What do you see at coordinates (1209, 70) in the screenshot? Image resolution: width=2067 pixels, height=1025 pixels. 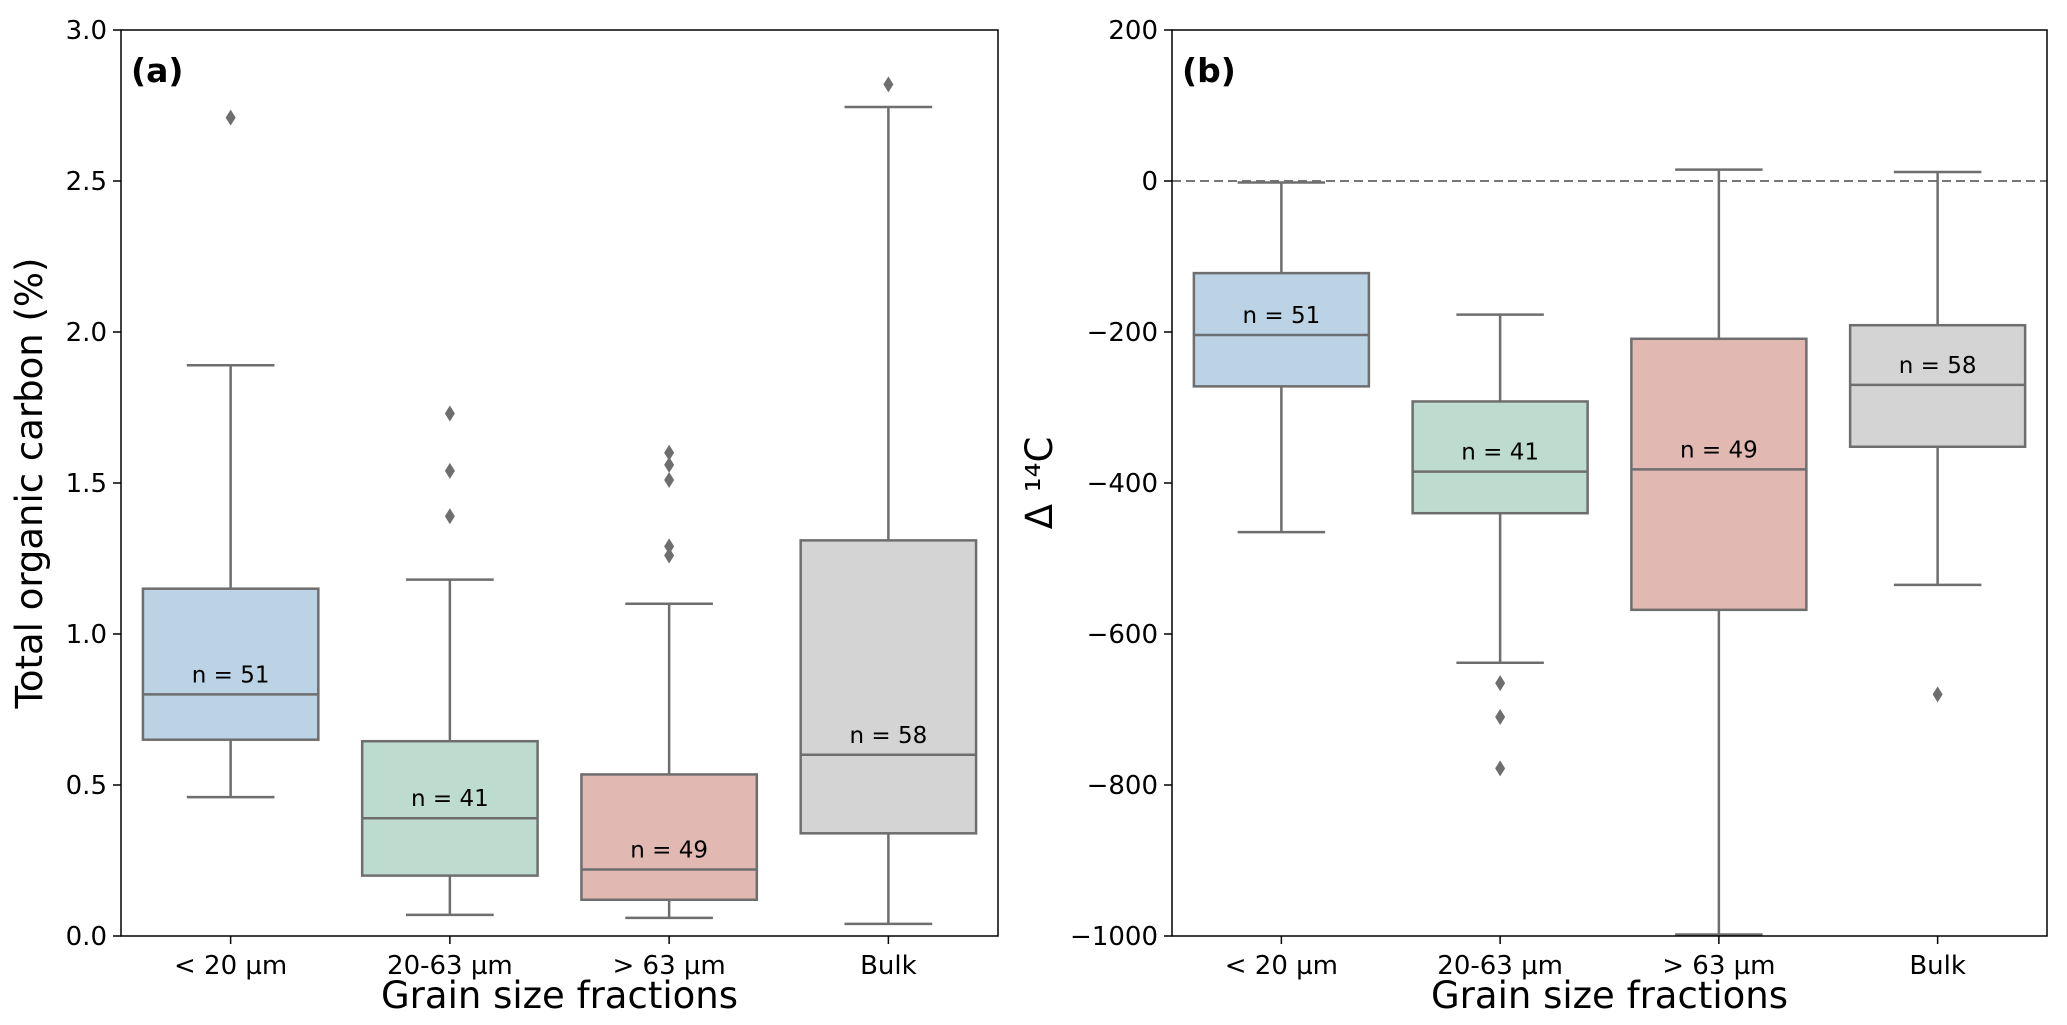 I see `panel-label: (b)` at bounding box center [1209, 70].